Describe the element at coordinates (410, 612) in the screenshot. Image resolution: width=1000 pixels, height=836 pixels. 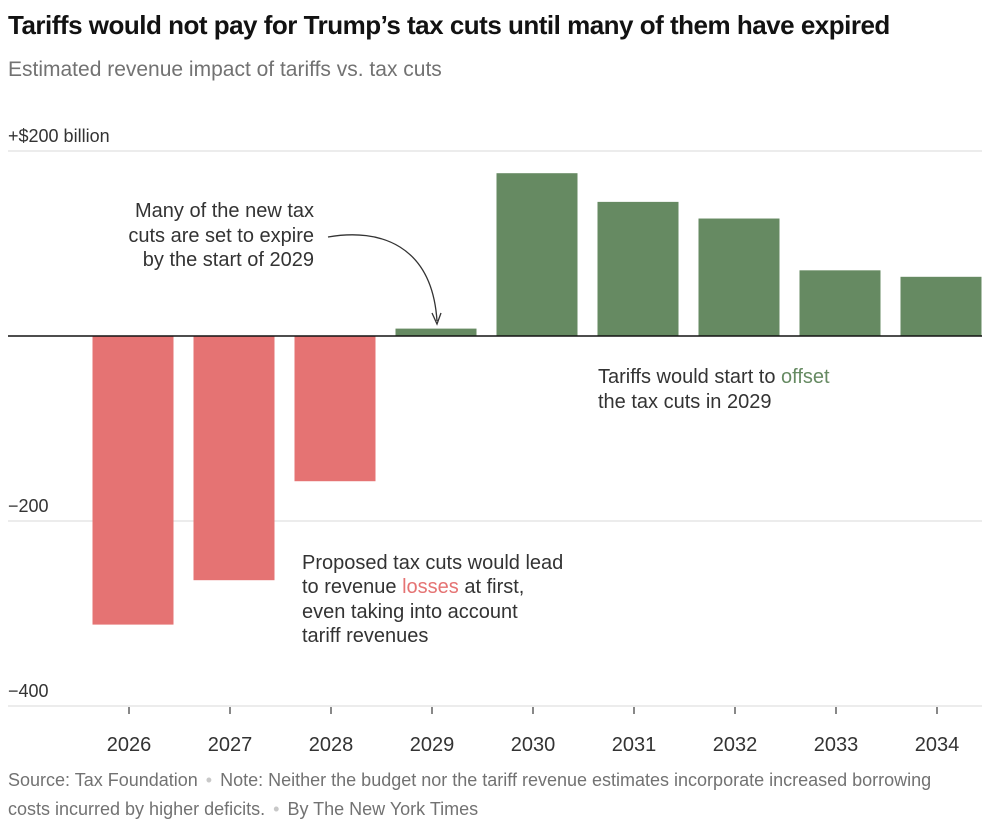
I see `annotation-losses-line-3: even taking into account` at that location.